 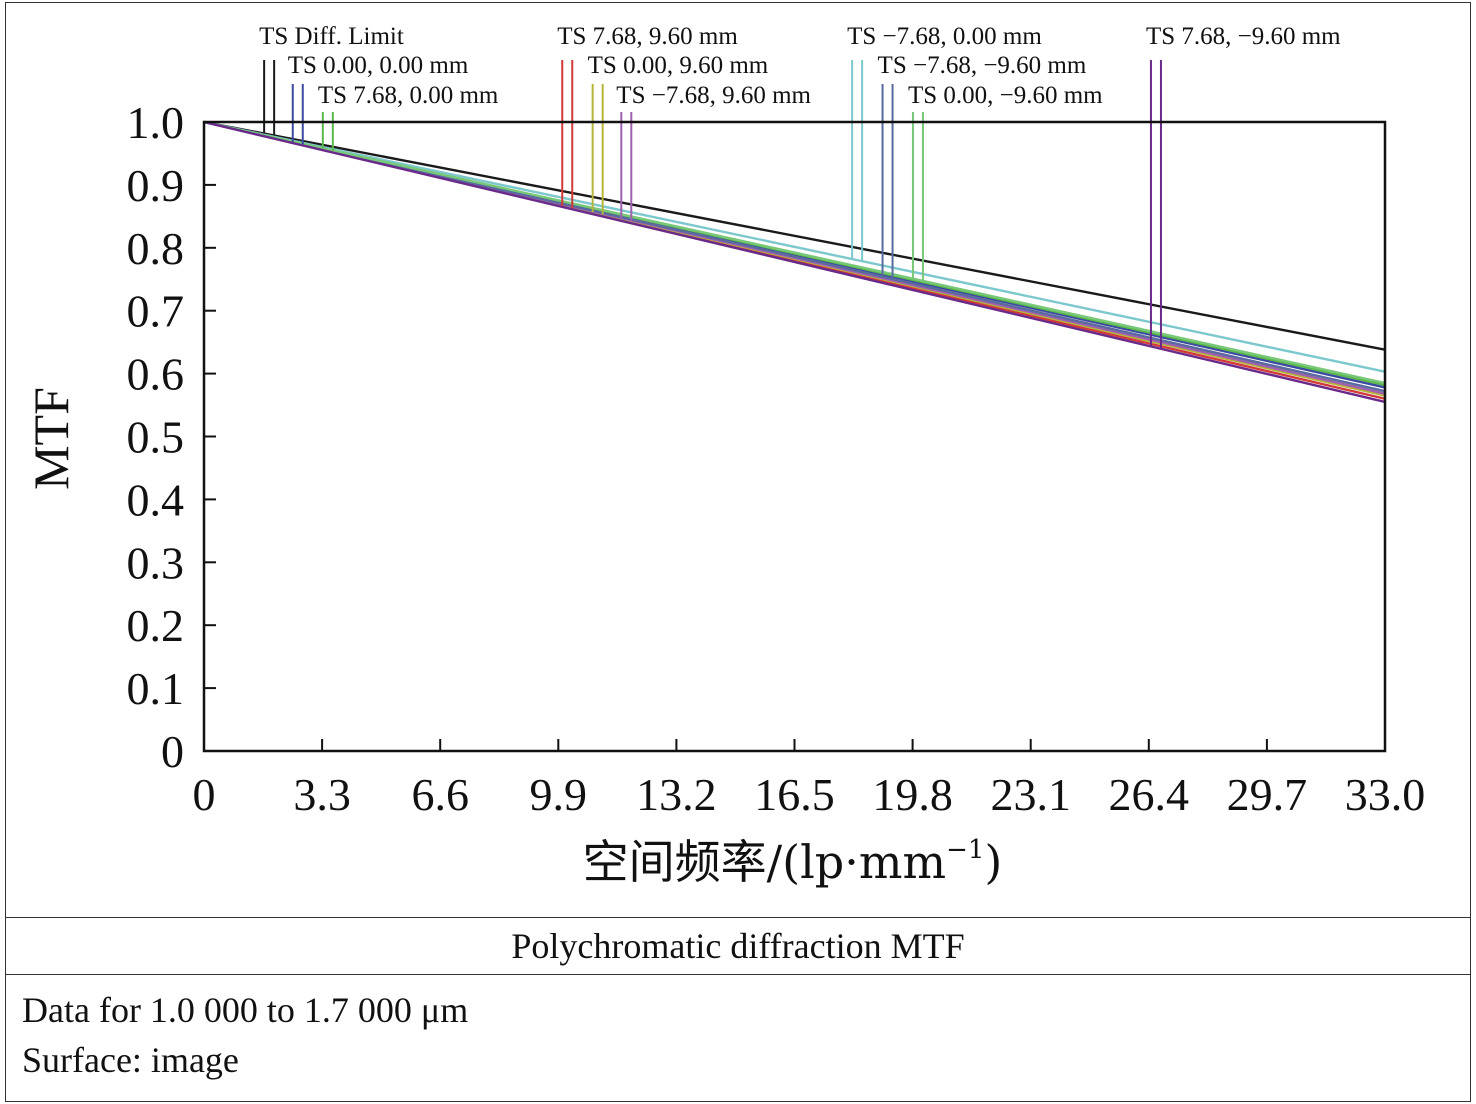 I want to click on x-tick-label-3: 9.9, so click(x=559, y=794).